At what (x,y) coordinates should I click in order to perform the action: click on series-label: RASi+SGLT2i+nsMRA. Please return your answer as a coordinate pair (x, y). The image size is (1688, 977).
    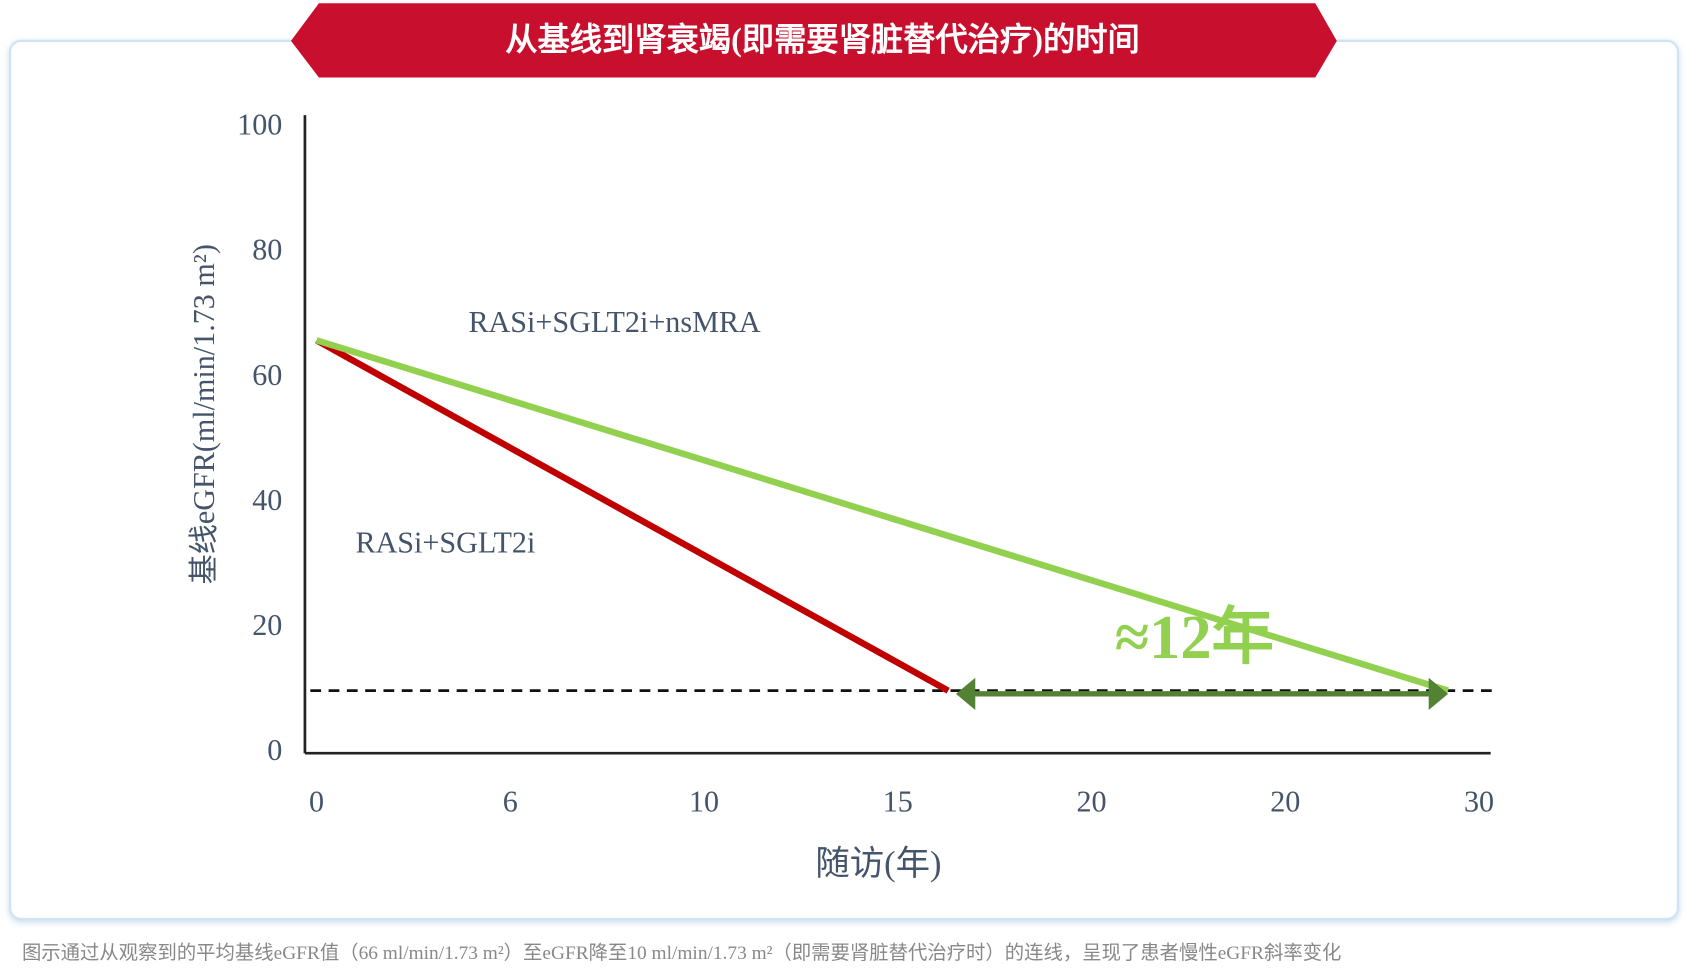
    Looking at the image, I should click on (614, 322).